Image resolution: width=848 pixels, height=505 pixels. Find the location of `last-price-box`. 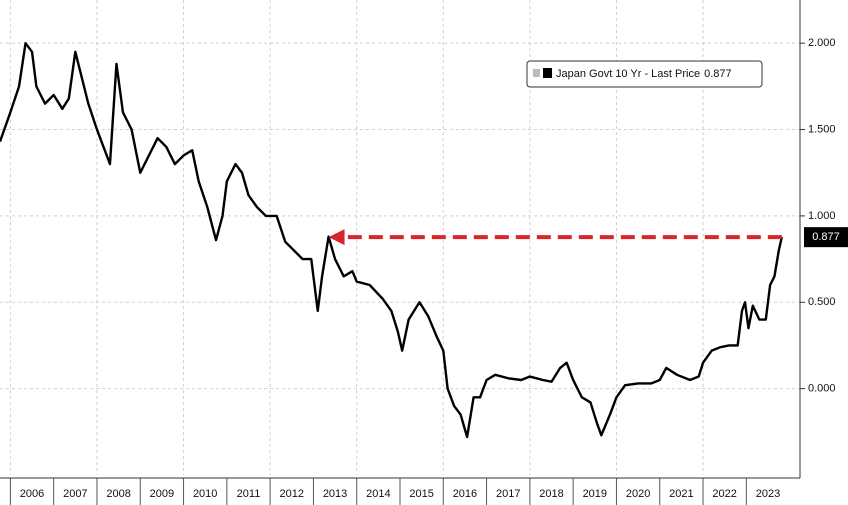

last-price-box is located at coordinates (826, 237).